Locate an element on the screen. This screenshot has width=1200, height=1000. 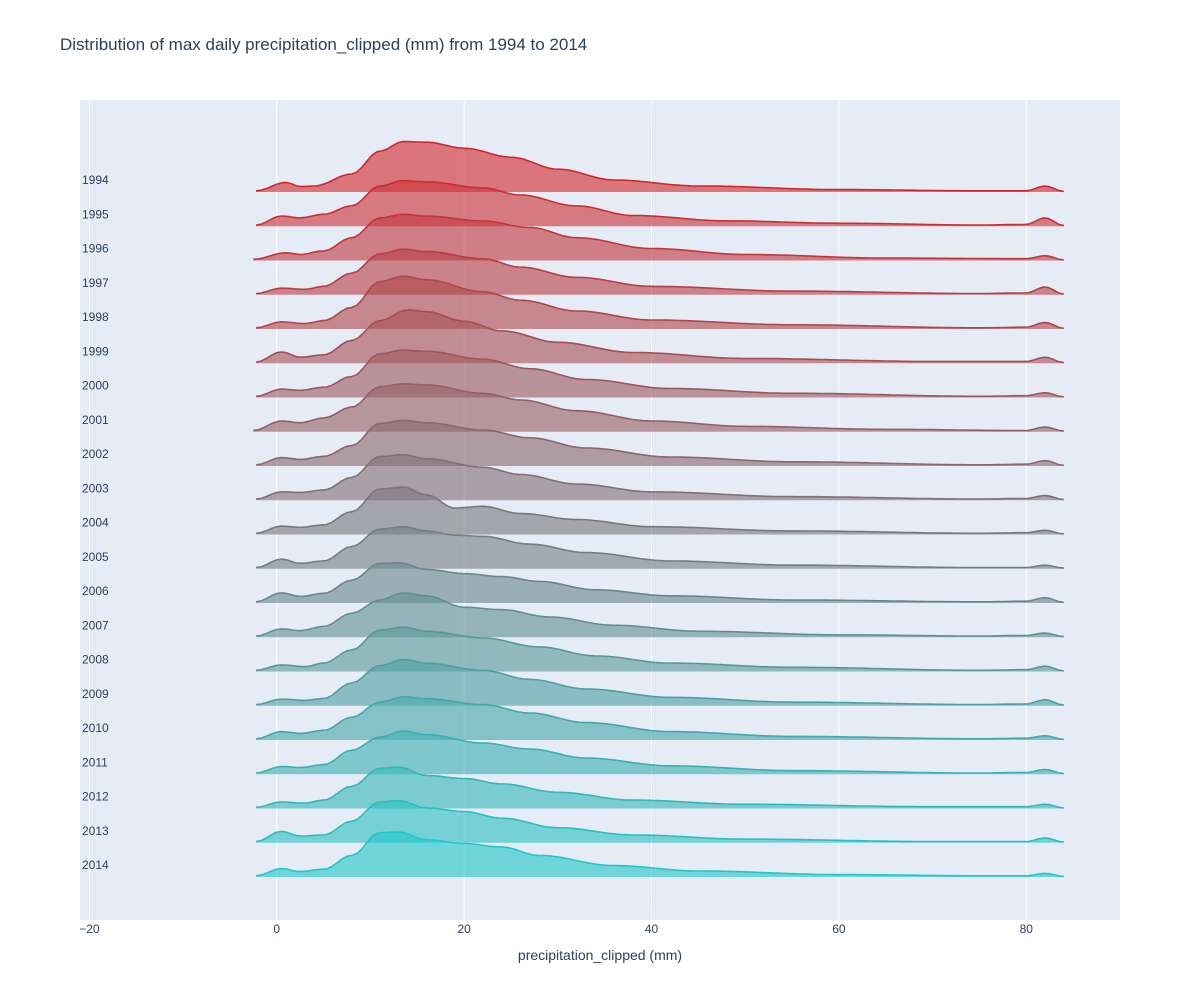
y-tick-label: 2005 is located at coordinates (95, 557).